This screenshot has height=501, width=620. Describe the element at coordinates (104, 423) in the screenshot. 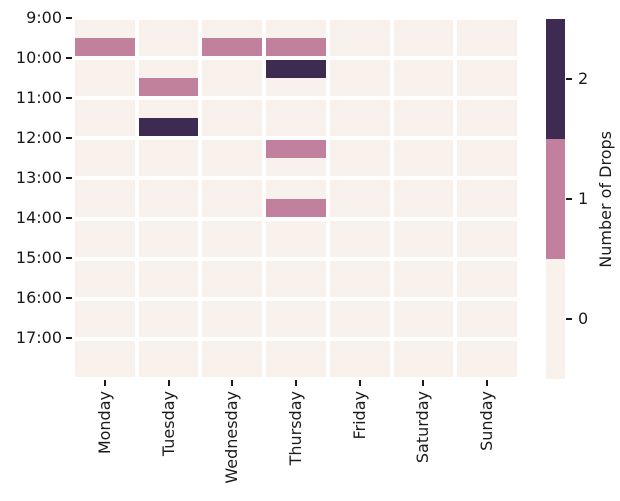

I see `x-tick-label: Monday` at that location.